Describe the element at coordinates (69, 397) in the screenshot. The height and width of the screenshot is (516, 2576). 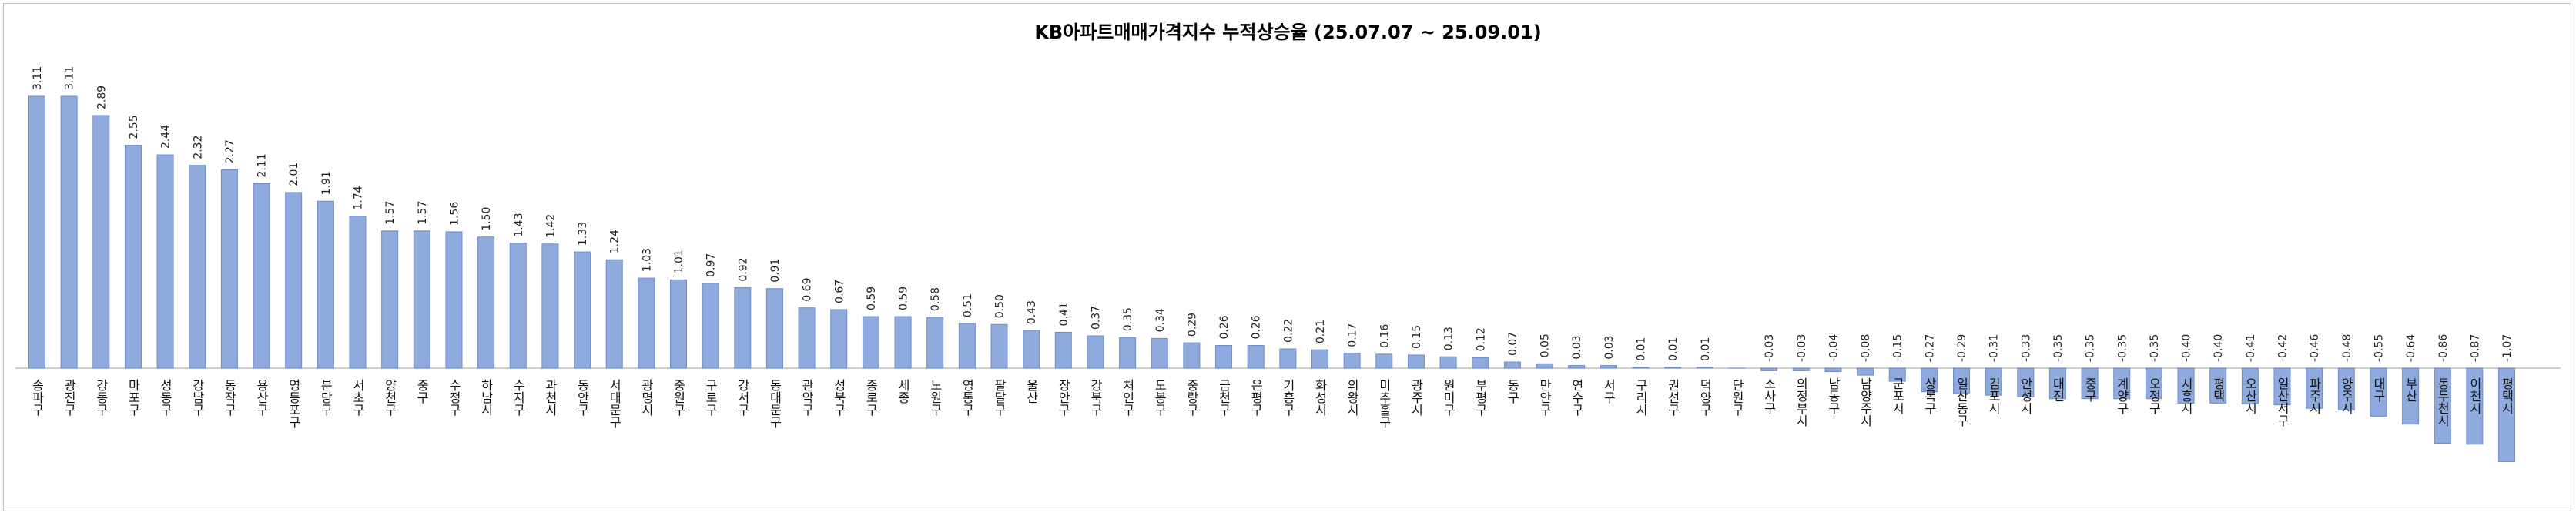
I see `category-label: 광진구` at that location.